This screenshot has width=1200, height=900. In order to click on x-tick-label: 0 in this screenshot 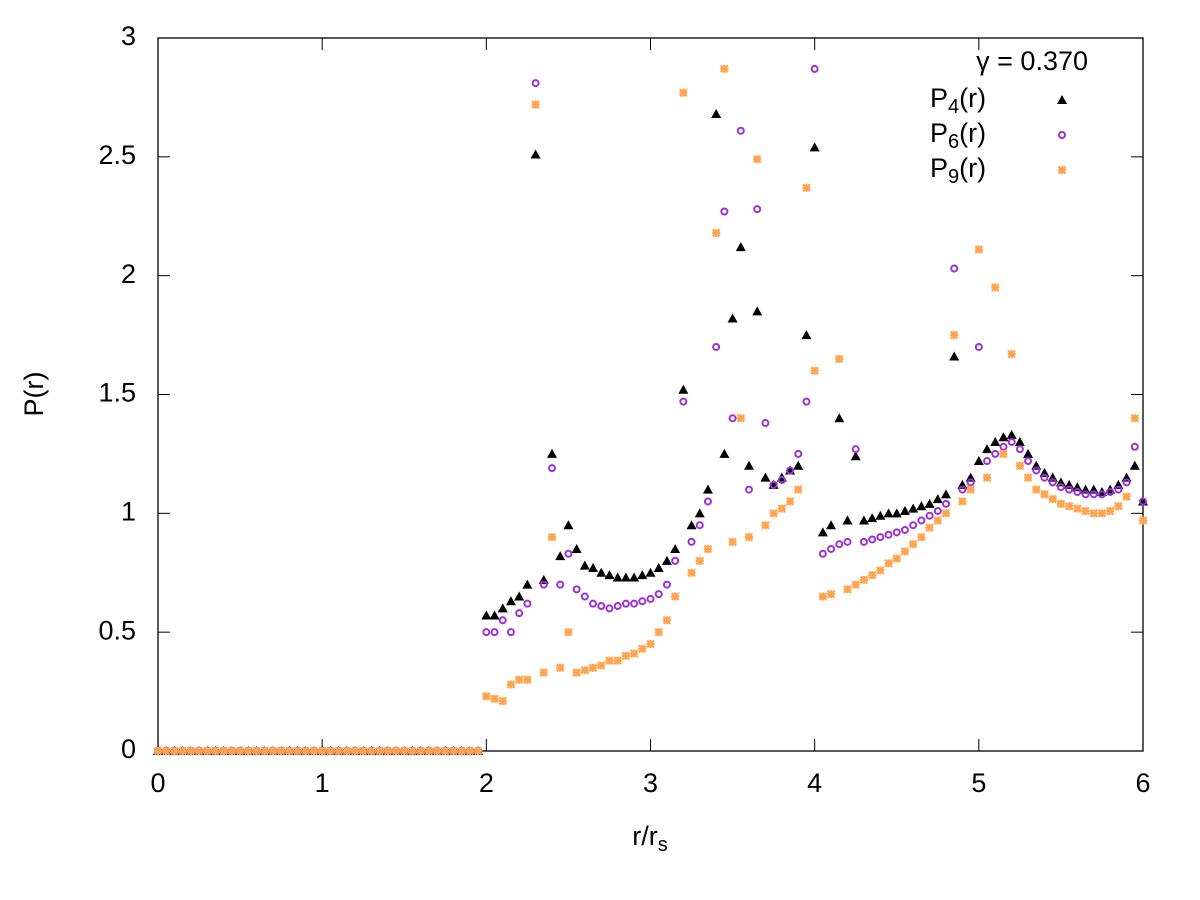, I will do `click(157, 783)`.